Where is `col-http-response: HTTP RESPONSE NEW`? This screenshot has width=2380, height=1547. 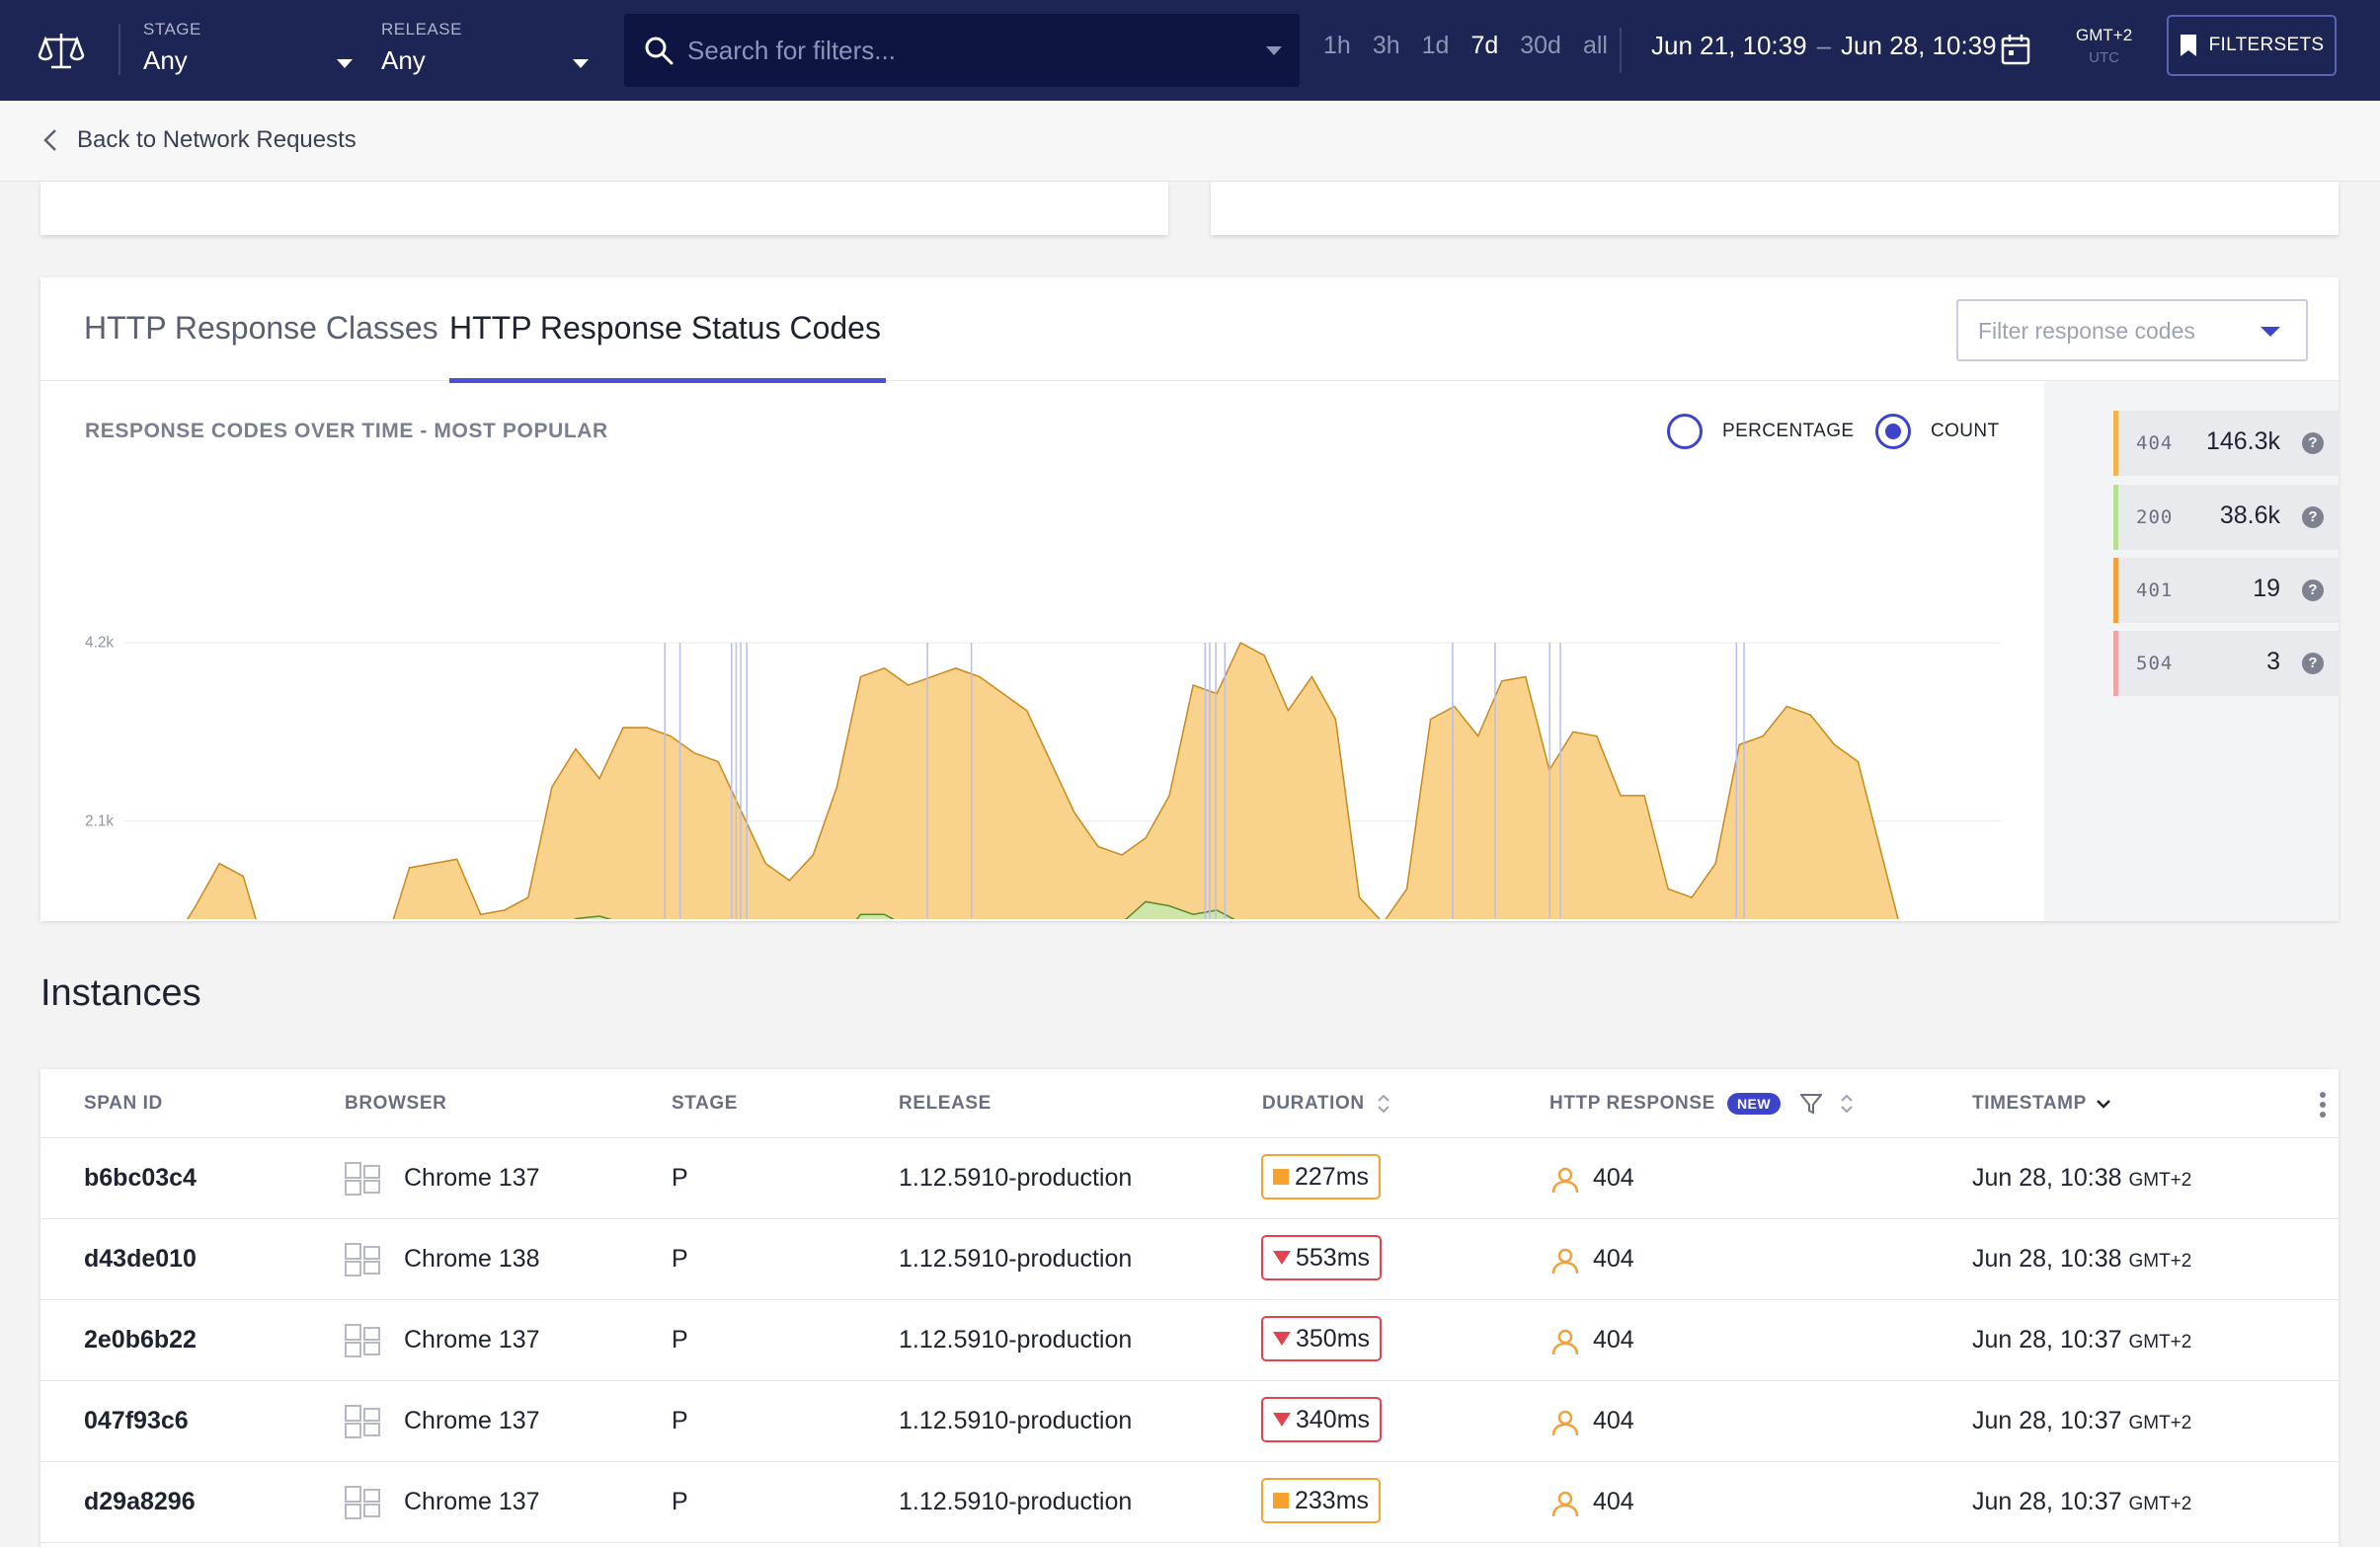
col-http-response: HTTP RESPONSE NEW is located at coordinates (1701, 1104).